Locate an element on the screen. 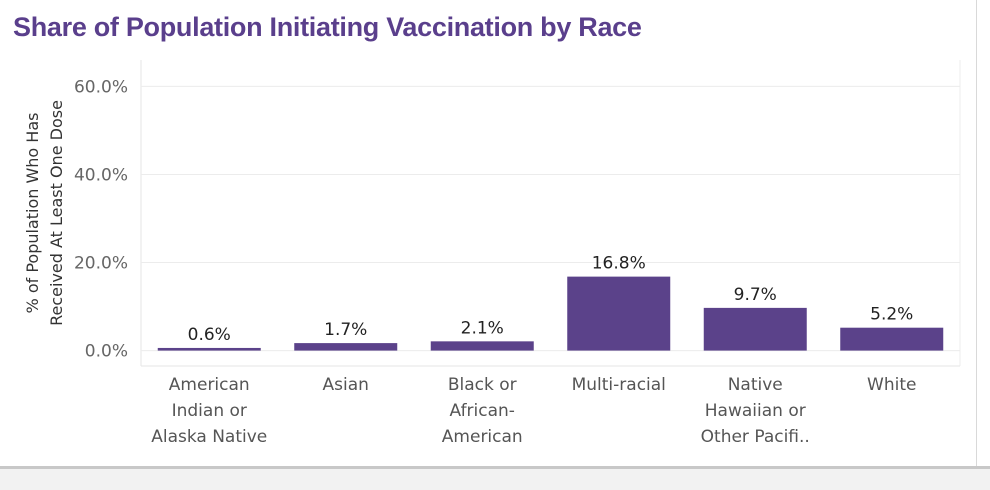 This screenshot has width=990, height=490. x-tick-label: Asian is located at coordinates (346, 385).